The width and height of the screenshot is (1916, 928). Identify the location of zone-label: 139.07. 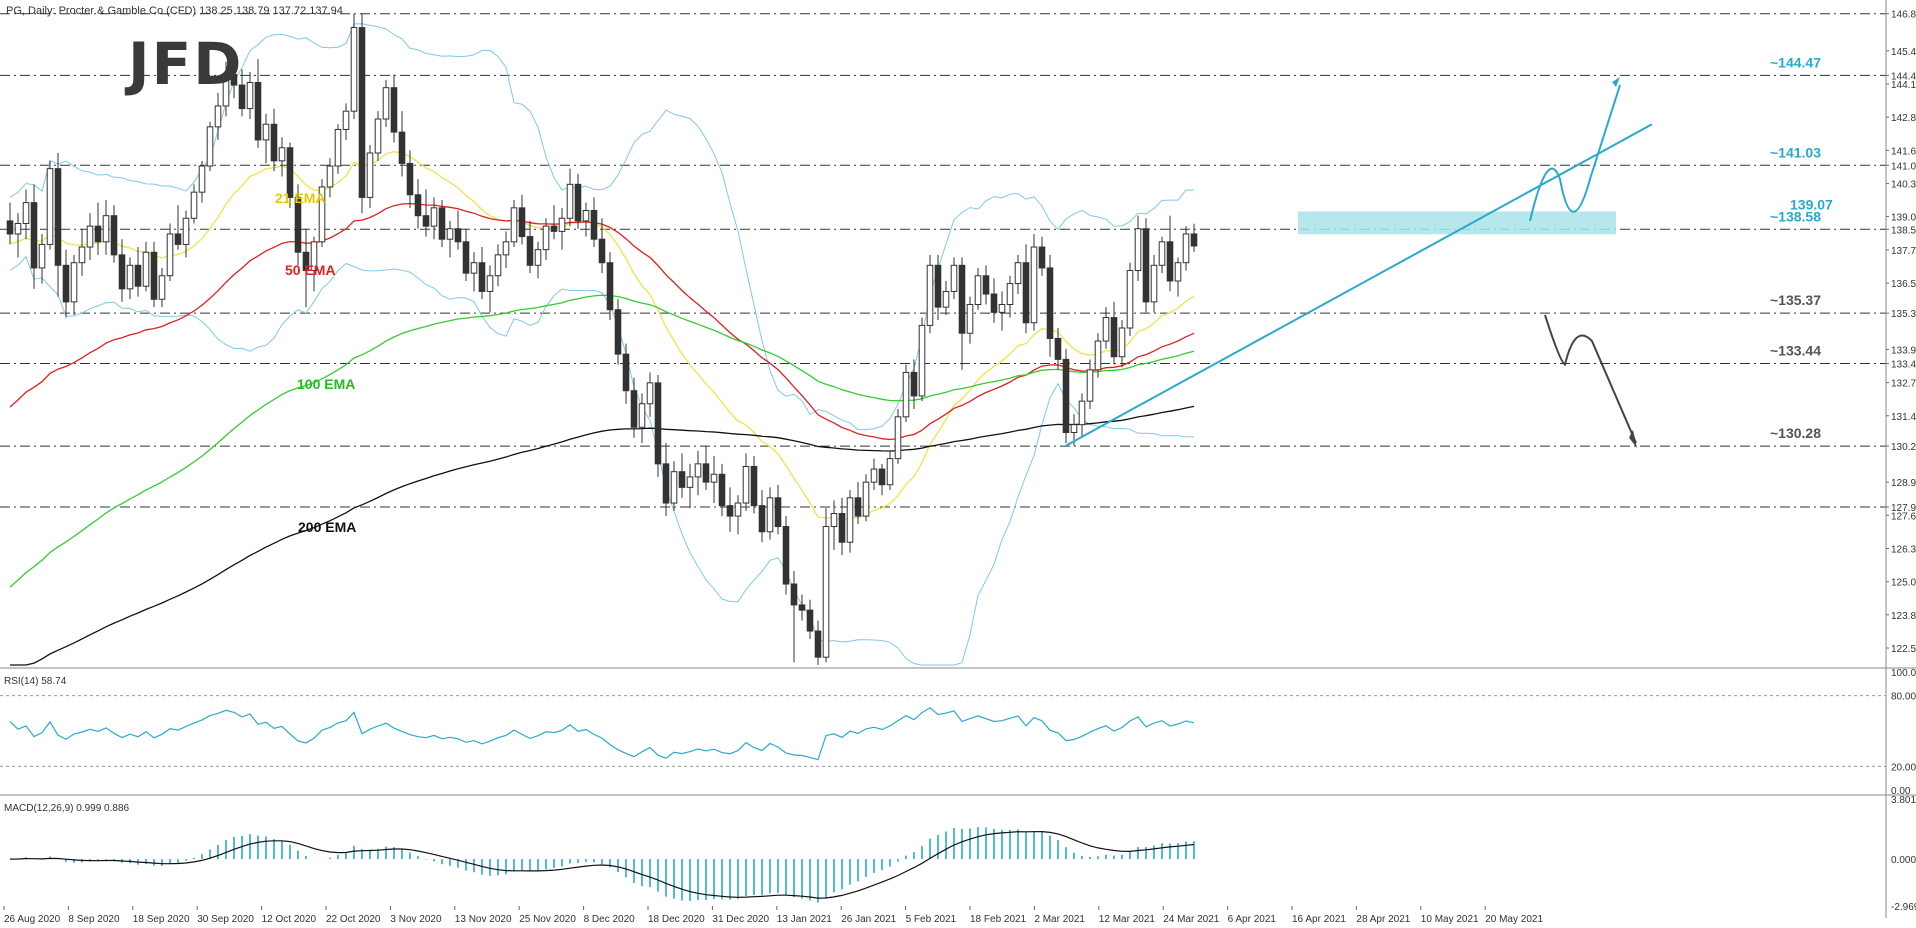
(1811, 204).